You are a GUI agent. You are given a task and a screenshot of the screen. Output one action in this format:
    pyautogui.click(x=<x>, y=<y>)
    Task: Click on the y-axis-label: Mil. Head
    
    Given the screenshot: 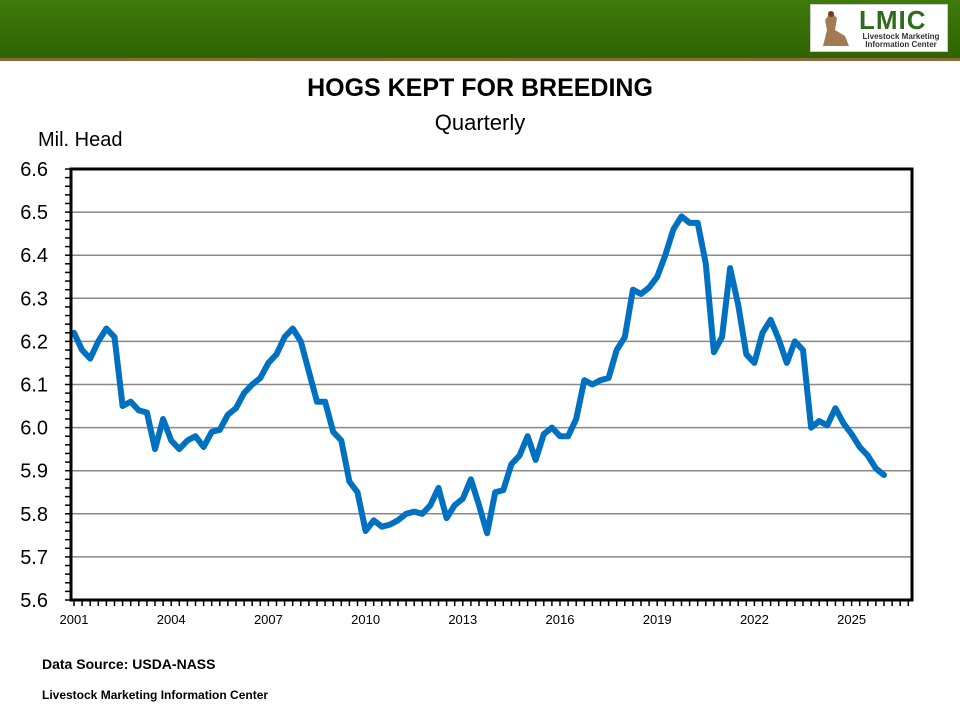 What is the action you would take?
    pyautogui.click(x=80, y=140)
    